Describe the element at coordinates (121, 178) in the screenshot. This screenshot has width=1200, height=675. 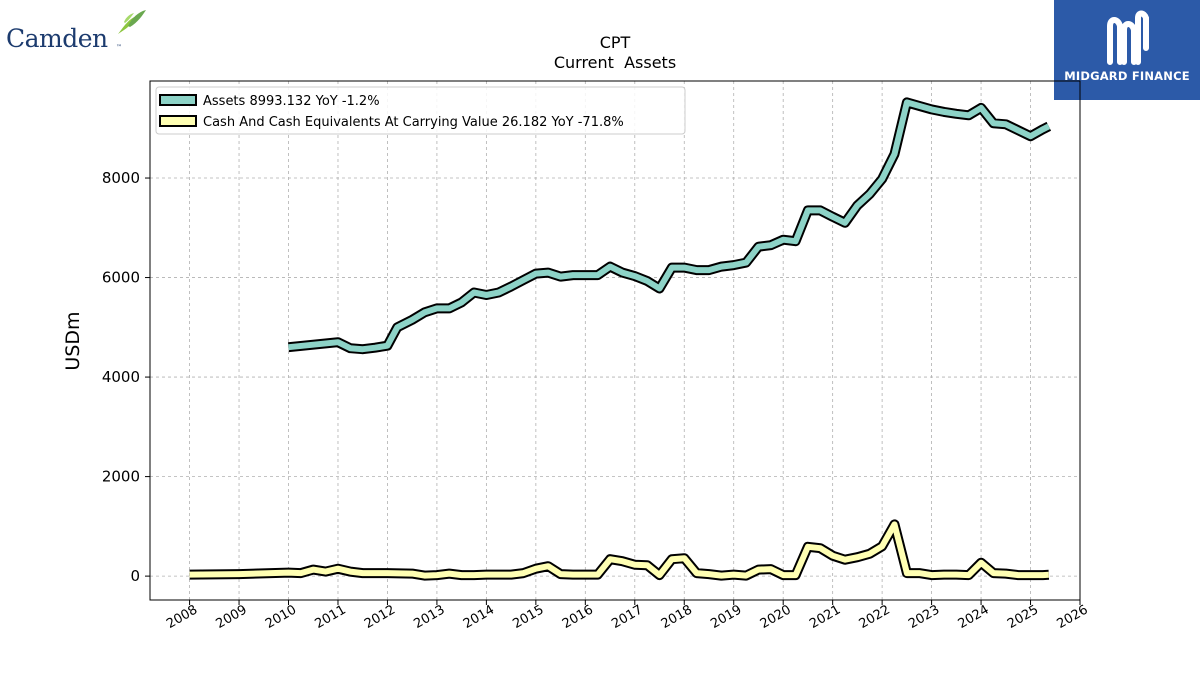
I see `y-tick-label: 8000` at that location.